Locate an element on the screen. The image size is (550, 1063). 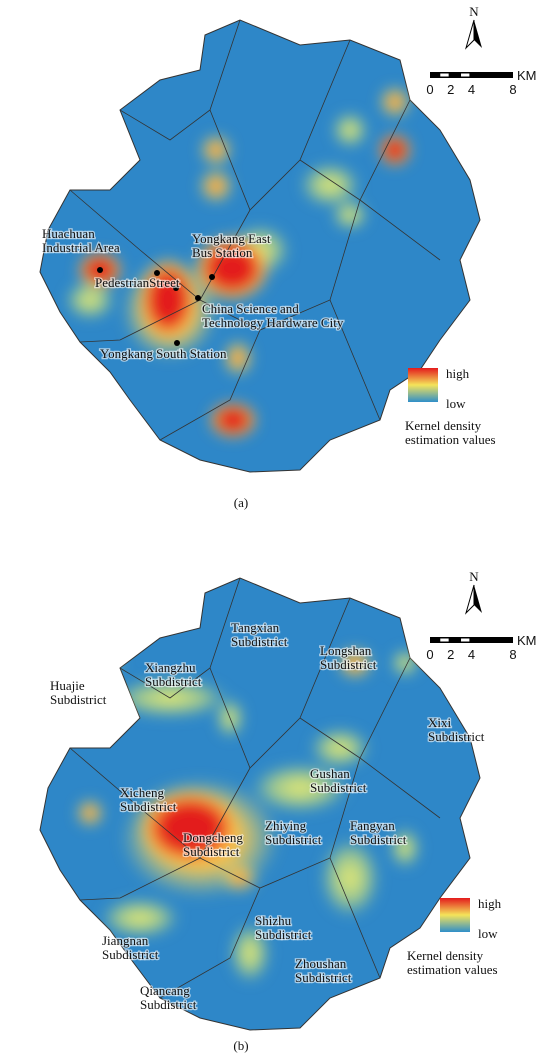
caption: (a) is located at coordinates (241, 502).